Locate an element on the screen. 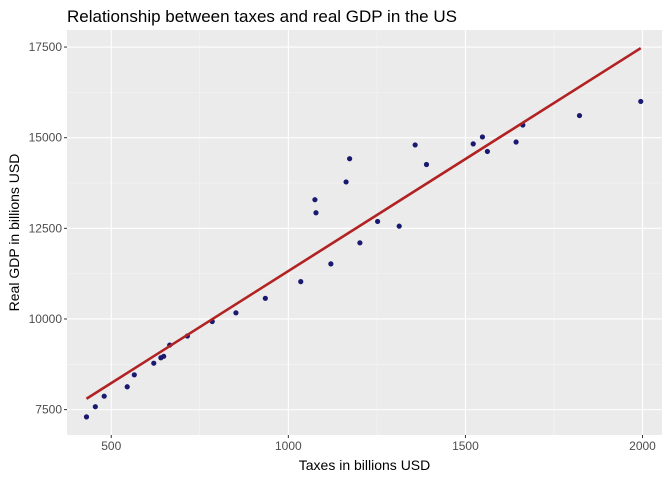 The height and width of the screenshot is (480, 672). y-tick-label: 7500 is located at coordinates (48, 410).